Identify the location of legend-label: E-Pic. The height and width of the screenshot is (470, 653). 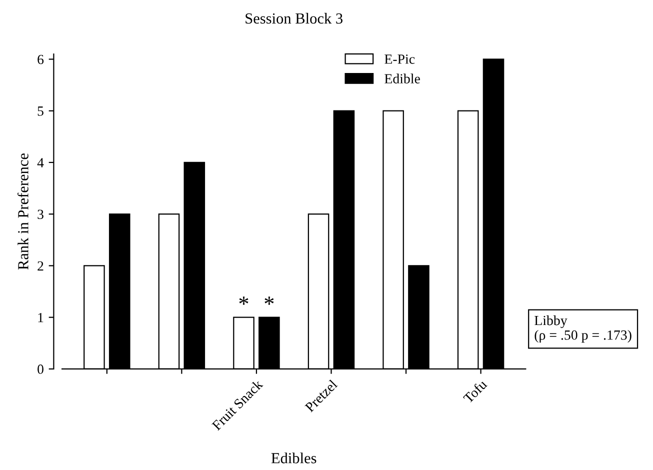
(399, 59).